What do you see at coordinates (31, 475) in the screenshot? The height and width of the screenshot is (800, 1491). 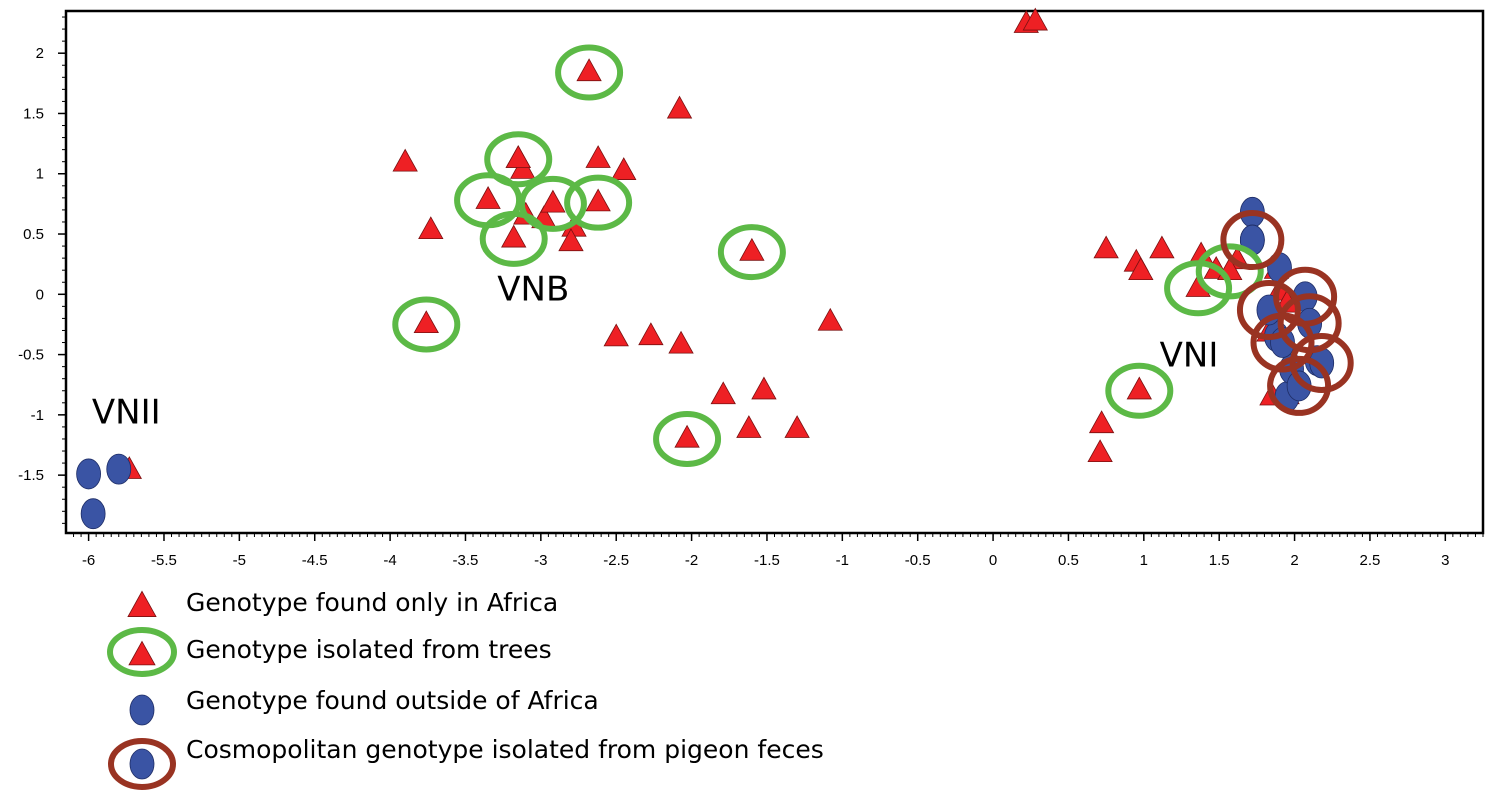 I see `y-tick-label: -1.5` at bounding box center [31, 475].